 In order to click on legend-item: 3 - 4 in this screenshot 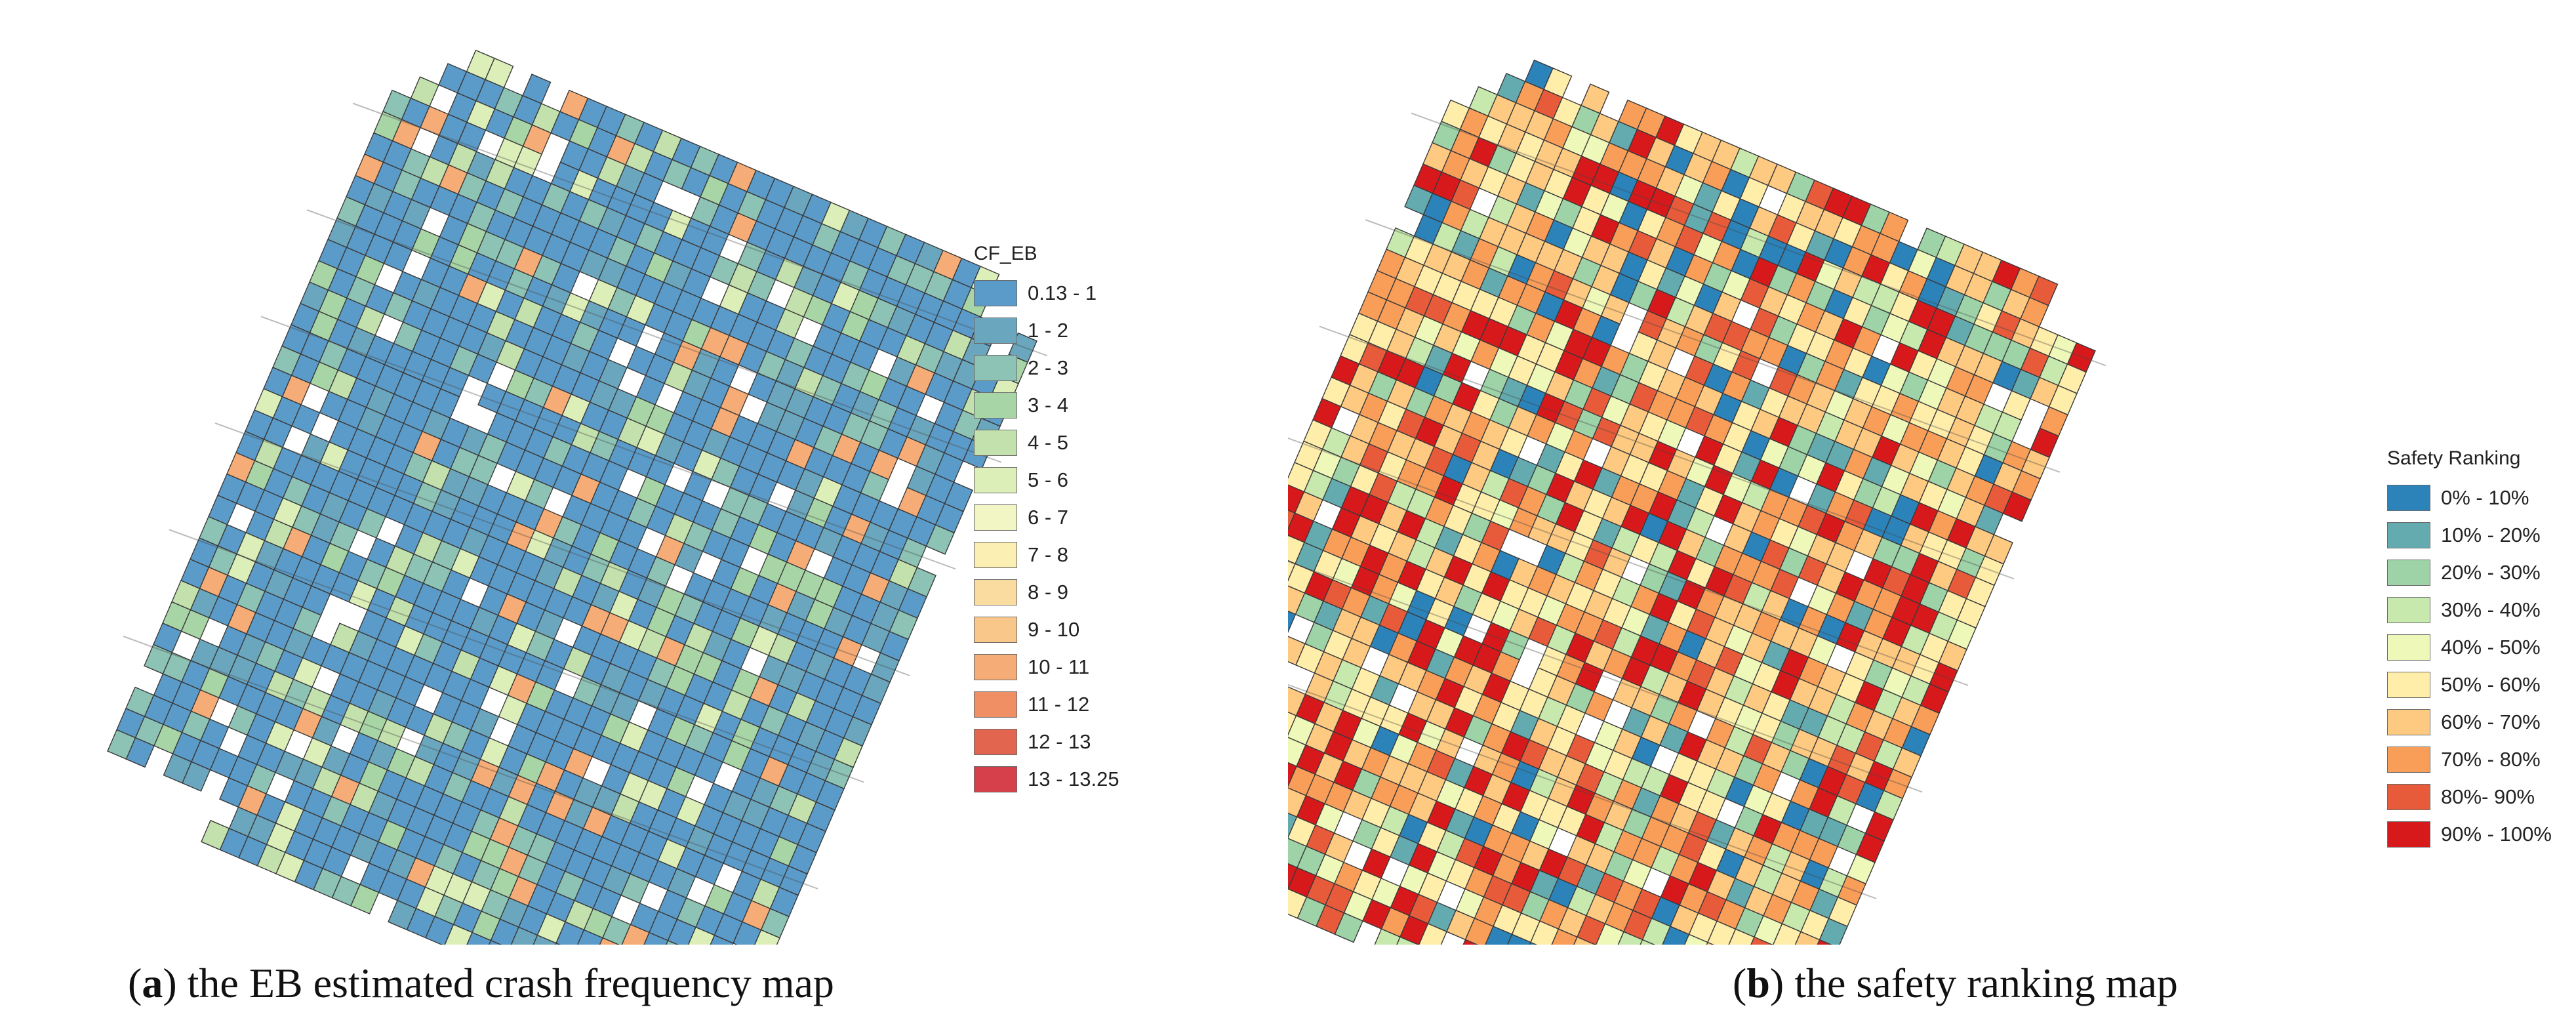, I will do `click(1046, 405)`.